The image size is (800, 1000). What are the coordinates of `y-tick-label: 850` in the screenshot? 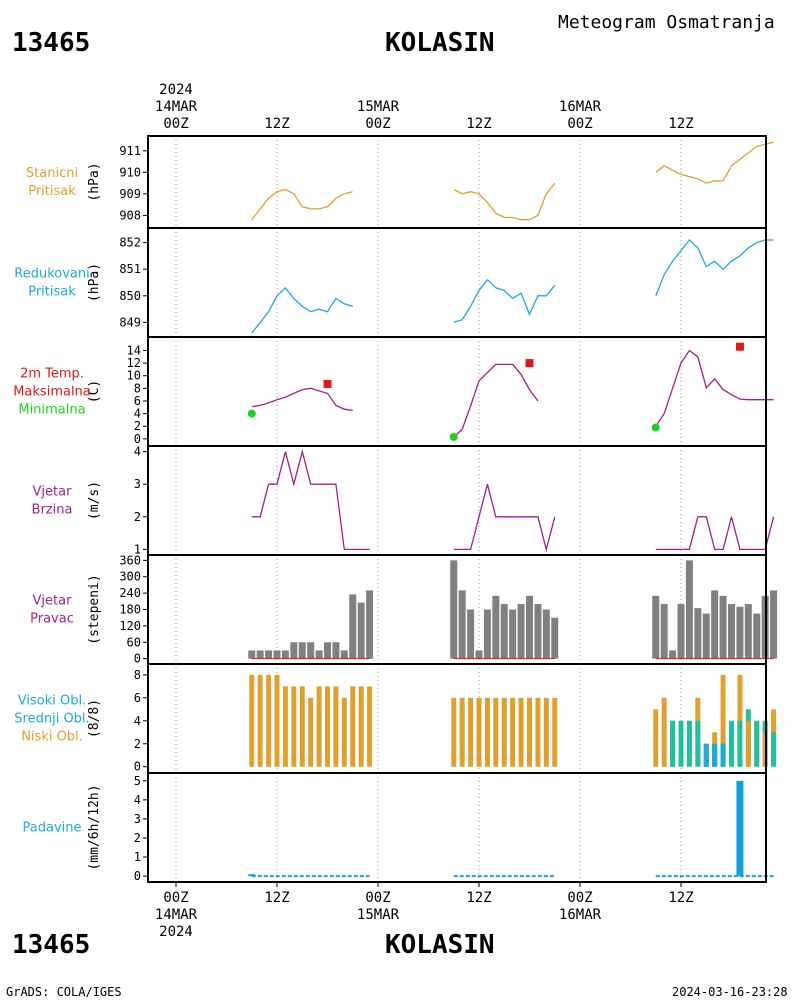 It's located at (130, 296).